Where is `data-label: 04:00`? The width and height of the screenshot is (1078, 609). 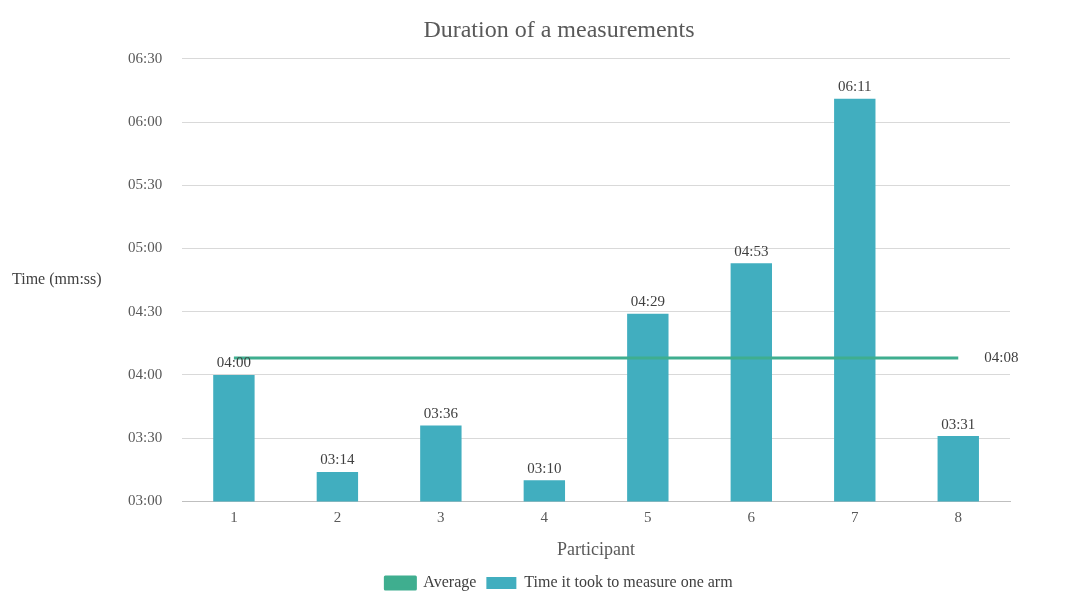
data-label: 04:00 is located at coordinates (233, 362).